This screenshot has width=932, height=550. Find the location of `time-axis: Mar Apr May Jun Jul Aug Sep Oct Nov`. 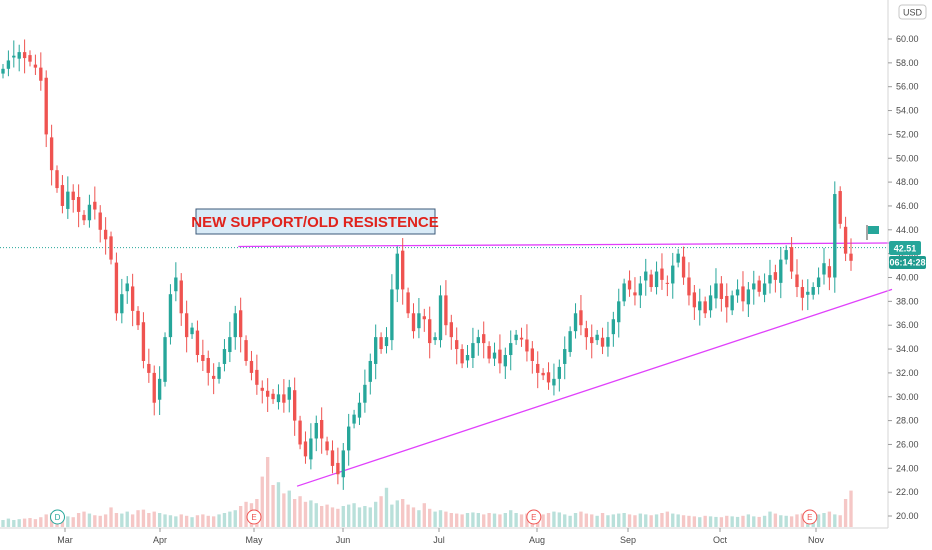

time-axis: Mar Apr May Jun Jul Aug Sep Oct Nov is located at coordinates (440, 536).